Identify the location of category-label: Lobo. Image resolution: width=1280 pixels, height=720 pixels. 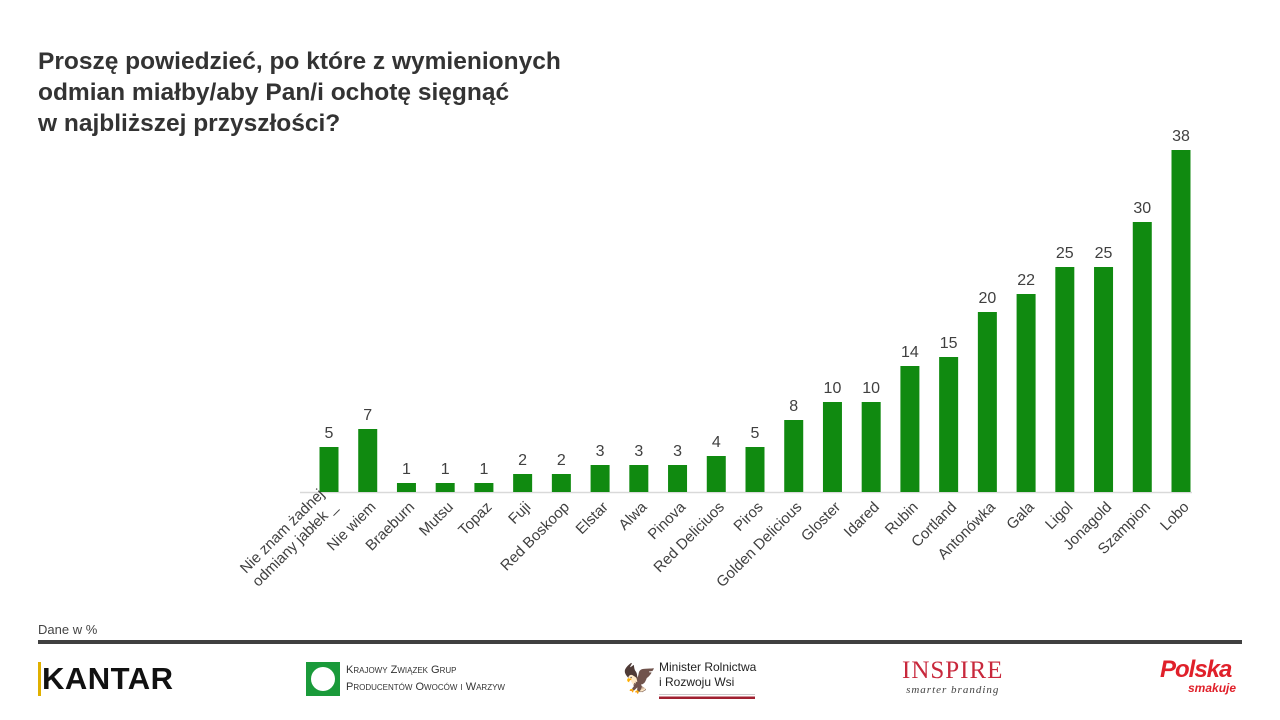
(1175, 517).